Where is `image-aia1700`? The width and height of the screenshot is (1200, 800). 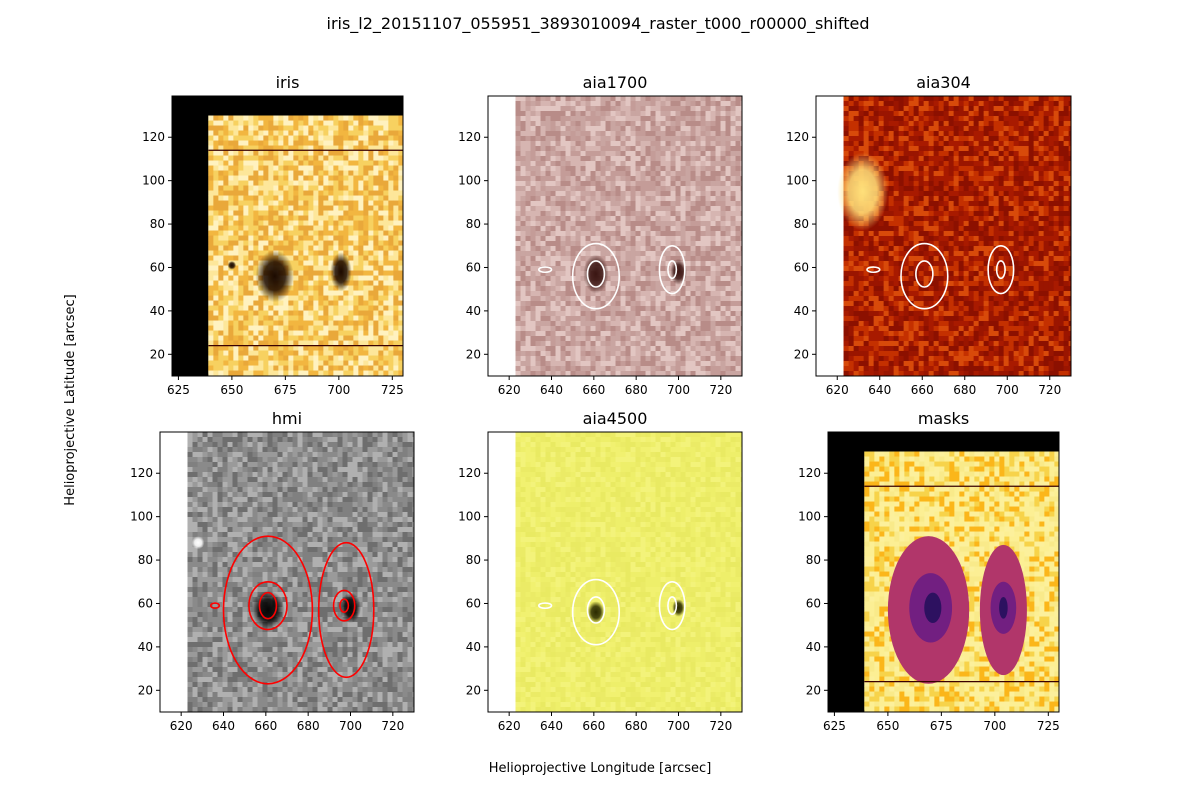
image-aia1700 is located at coordinates (628, 236).